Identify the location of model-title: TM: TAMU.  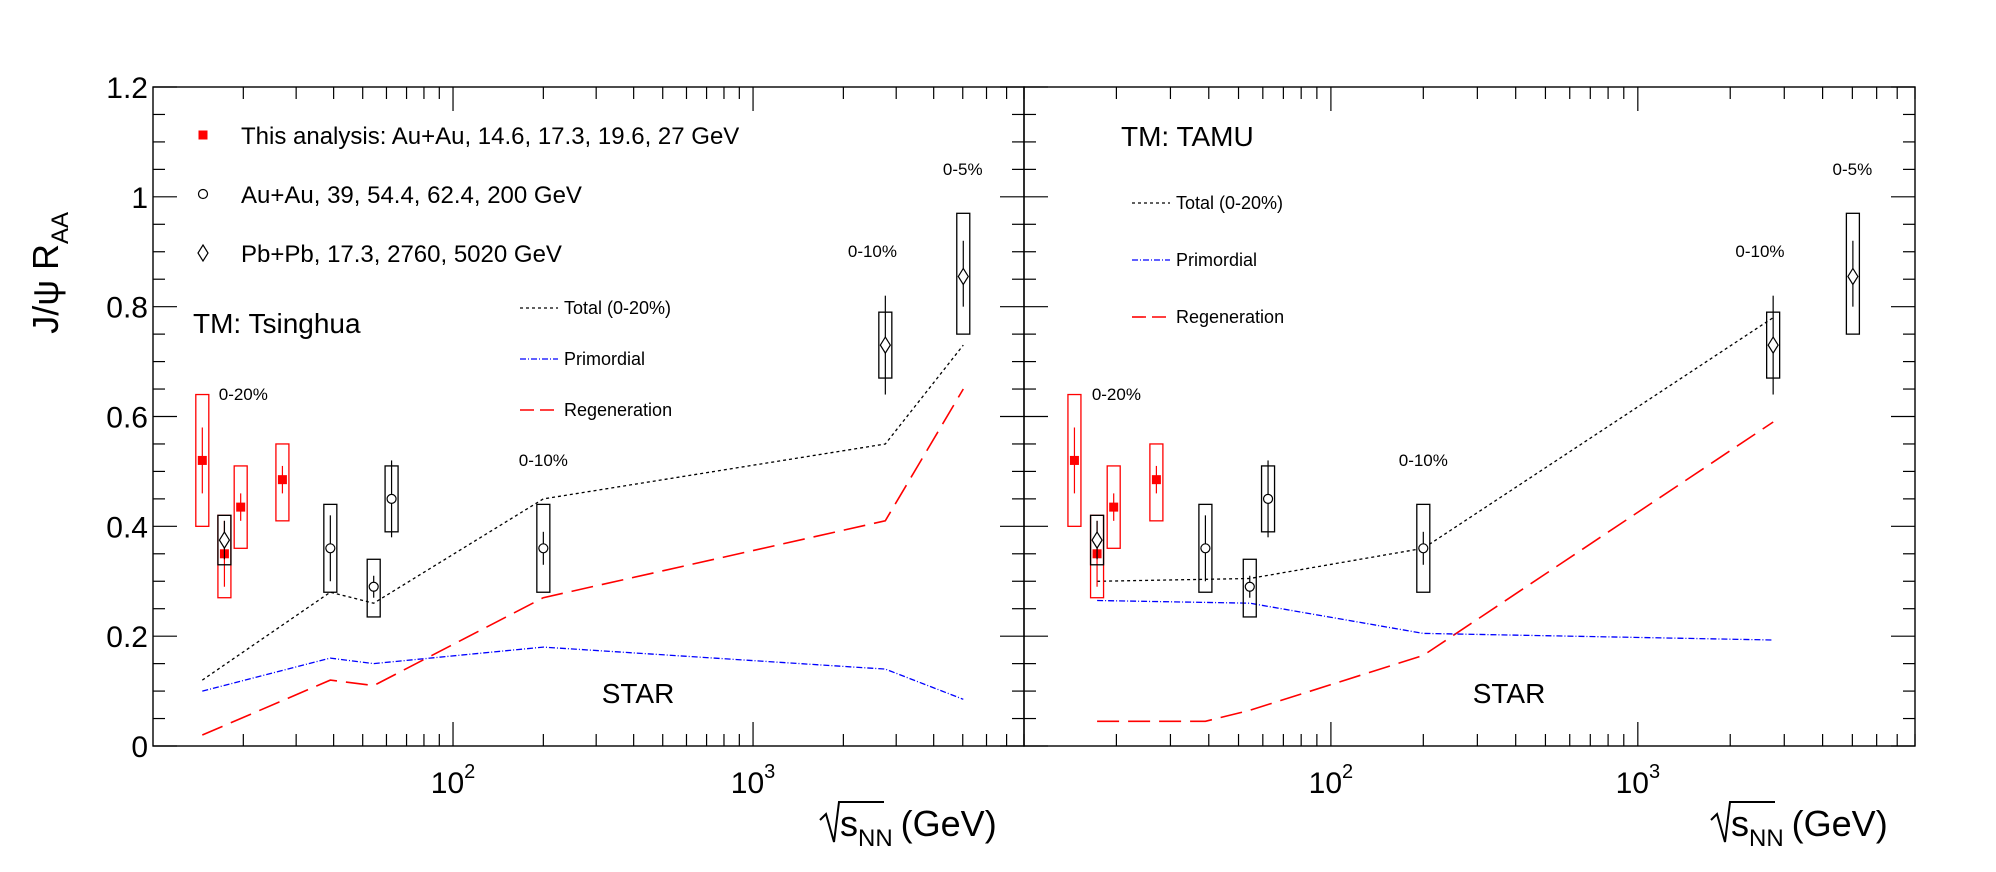
(1187, 136).